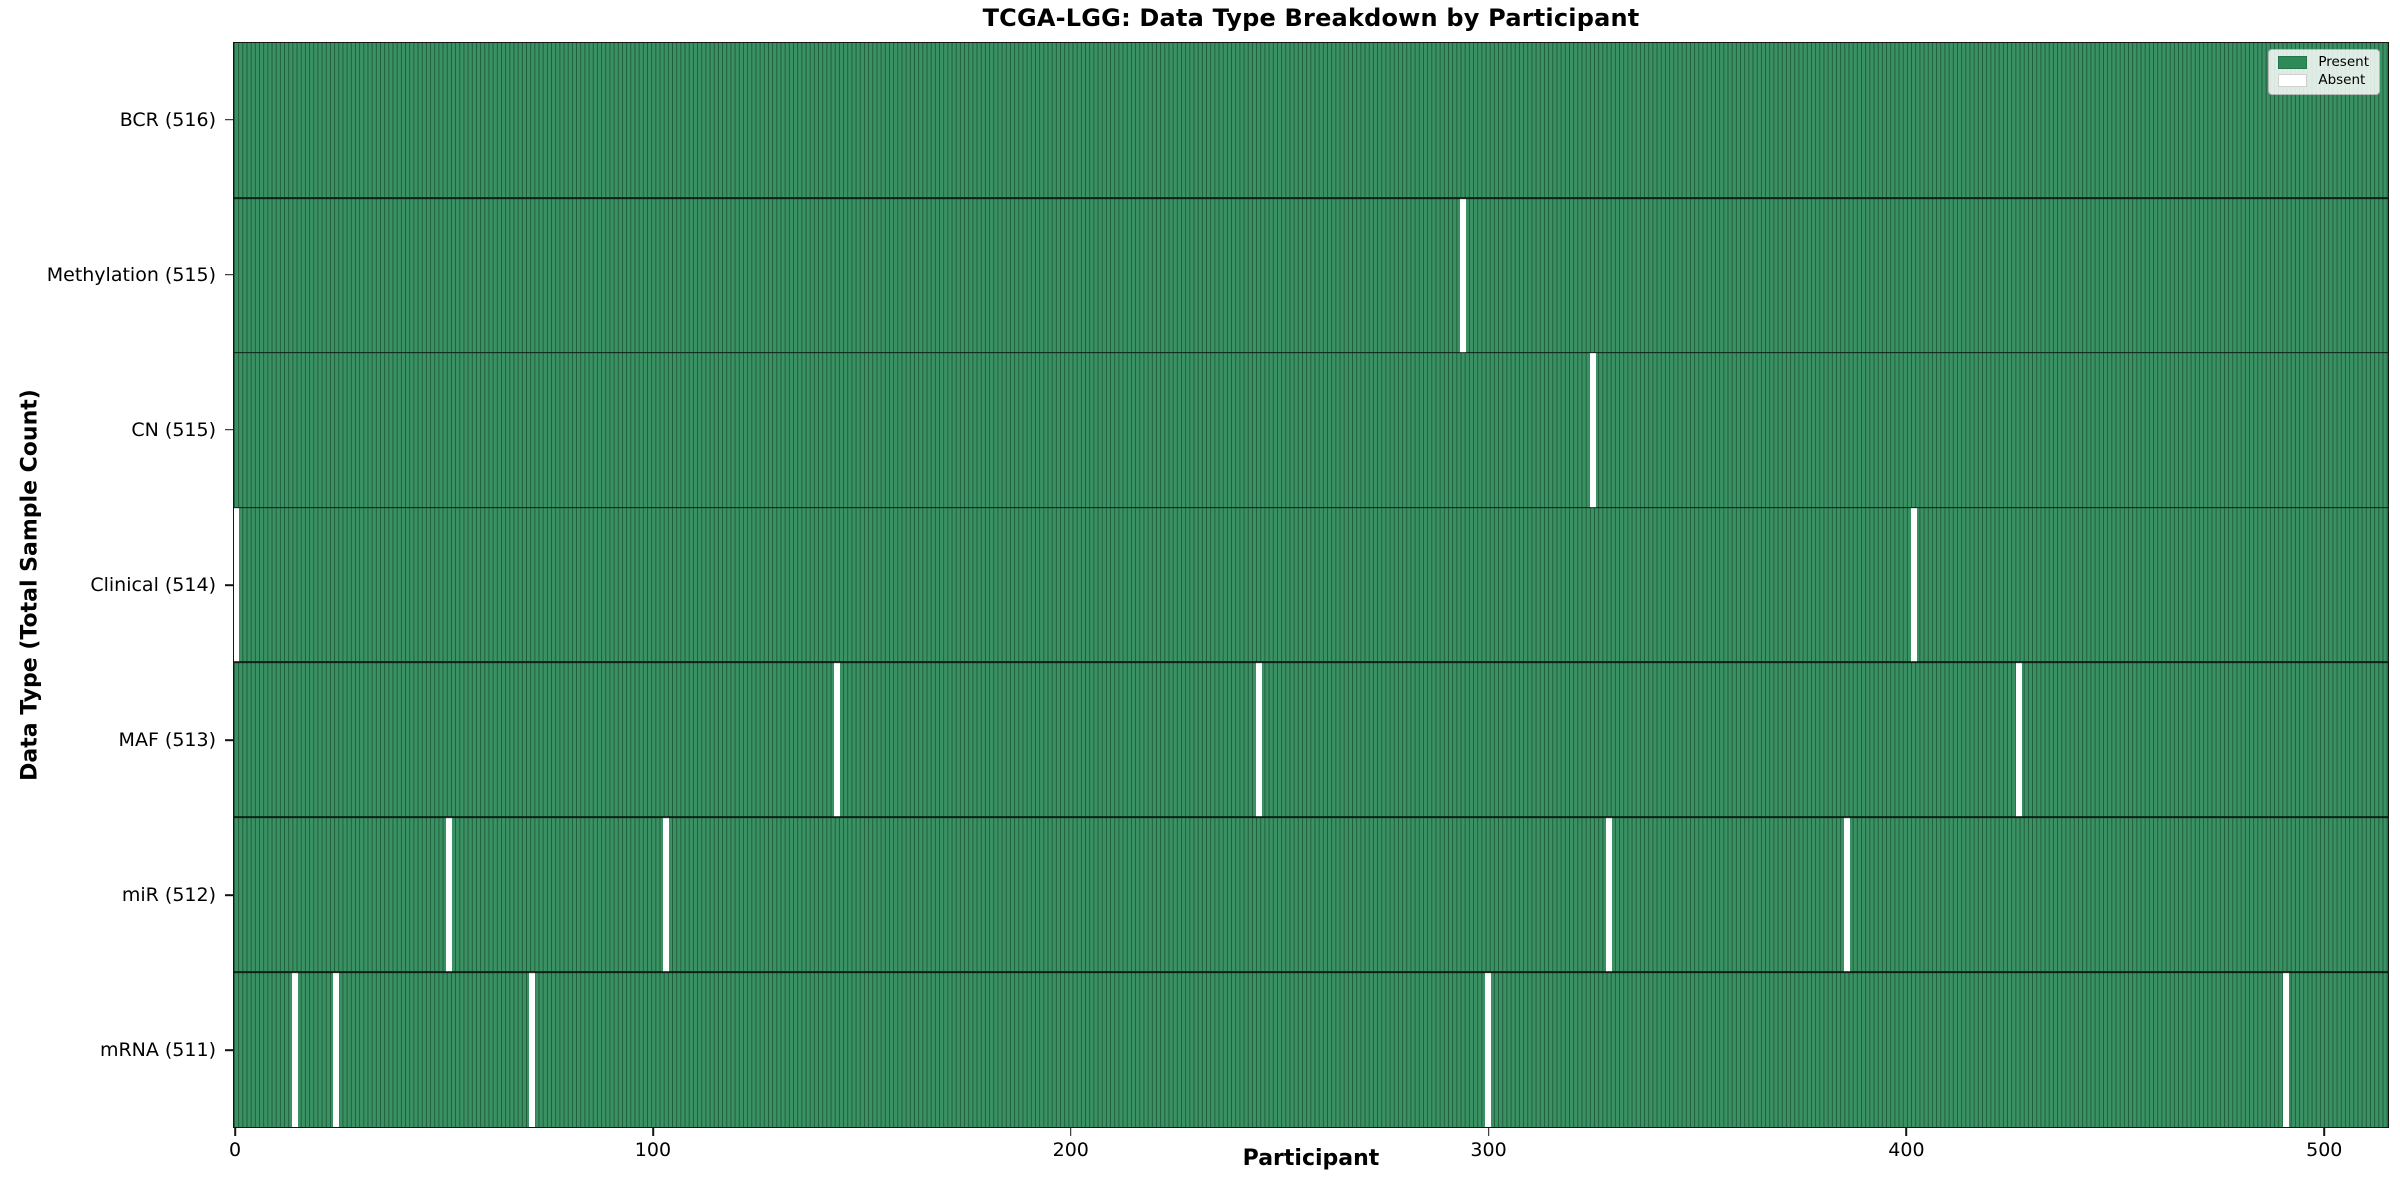  What do you see at coordinates (1311, 430) in the screenshot?
I see `heatmap-row-CN` at bounding box center [1311, 430].